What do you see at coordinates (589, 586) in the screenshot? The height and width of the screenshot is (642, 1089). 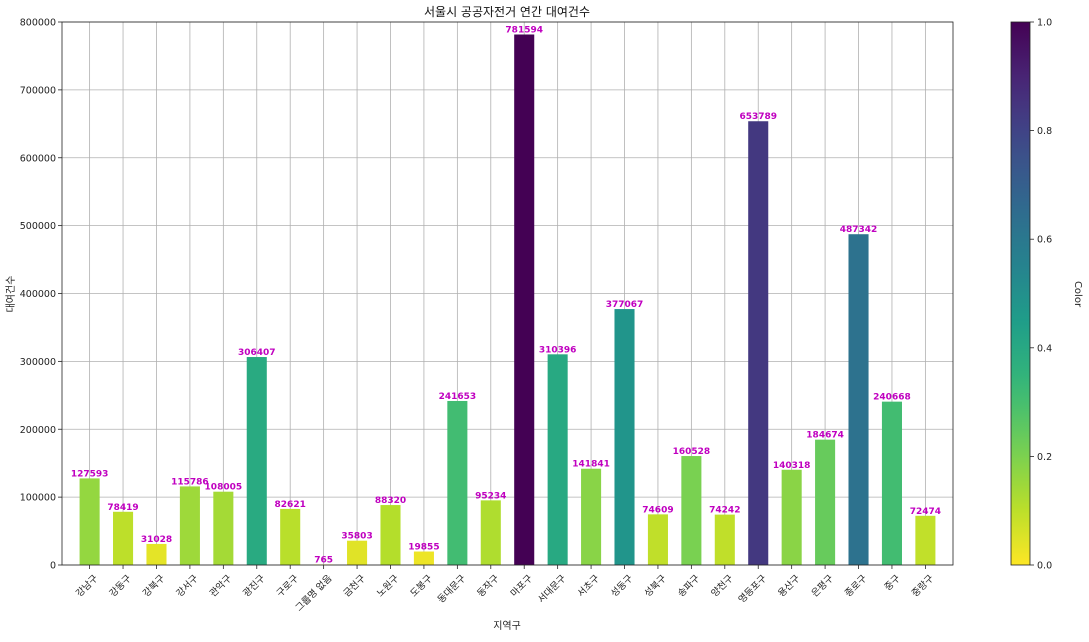 I see `x-tick-label: 서초구` at bounding box center [589, 586].